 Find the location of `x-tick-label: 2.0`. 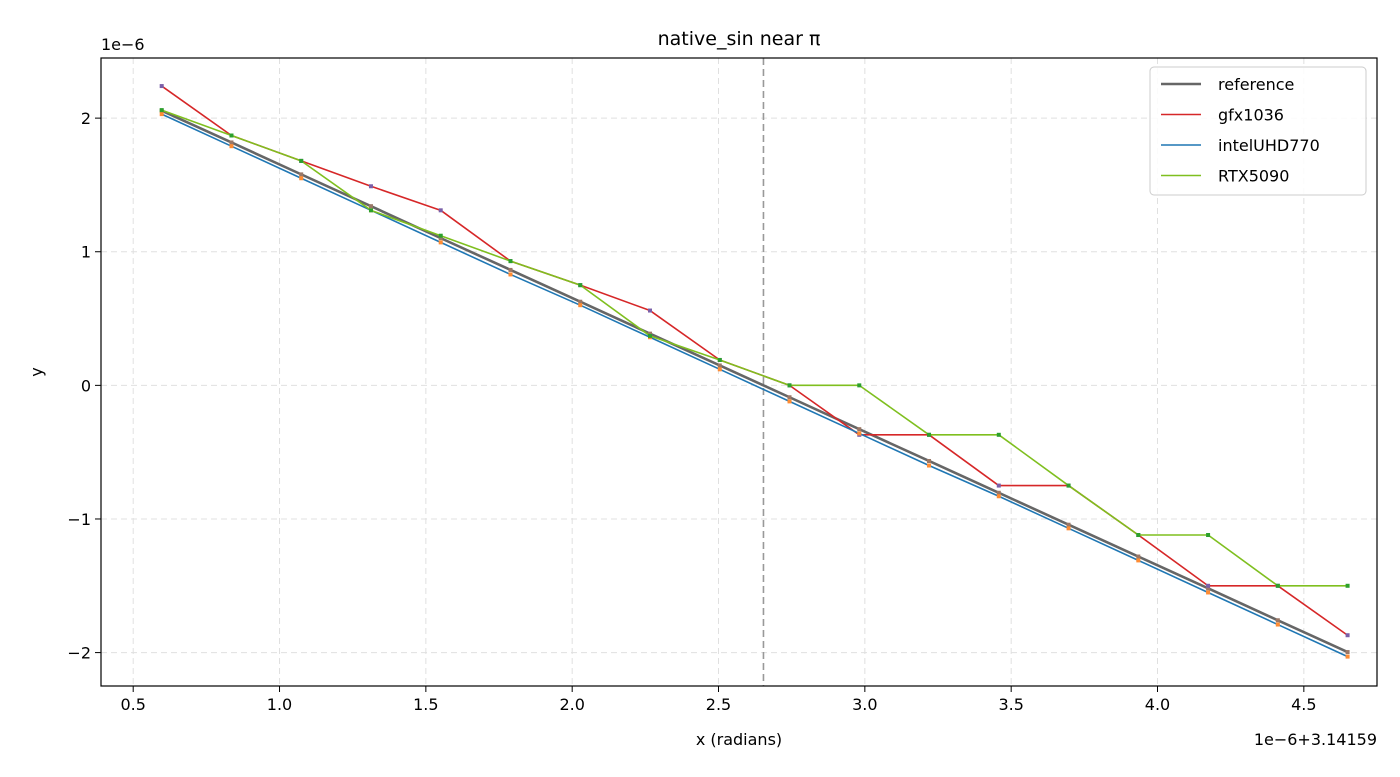

x-tick-label: 2.0 is located at coordinates (571, 704).